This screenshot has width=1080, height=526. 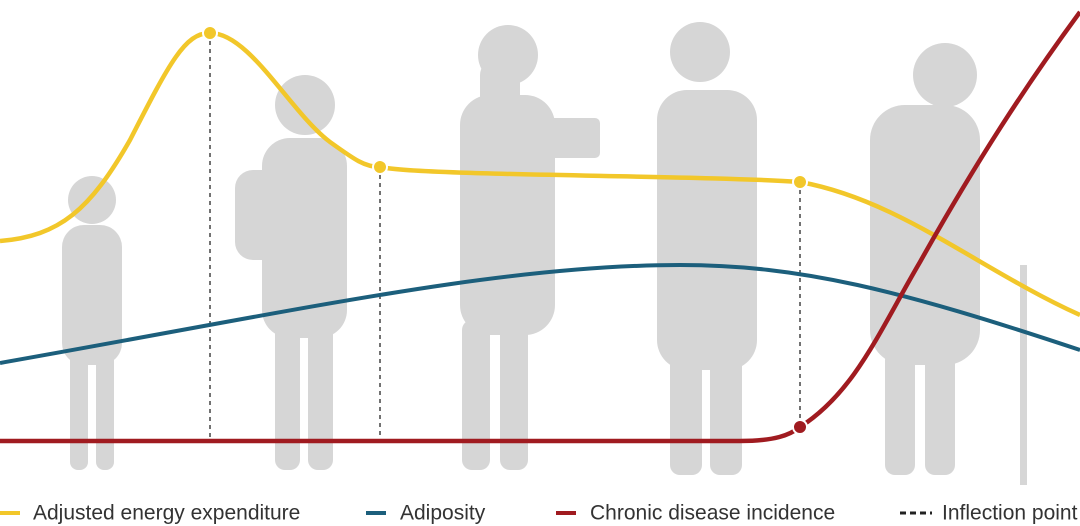 What do you see at coordinates (712, 513) in the screenshot?
I see `legend-label: Chronic disease incidence` at bounding box center [712, 513].